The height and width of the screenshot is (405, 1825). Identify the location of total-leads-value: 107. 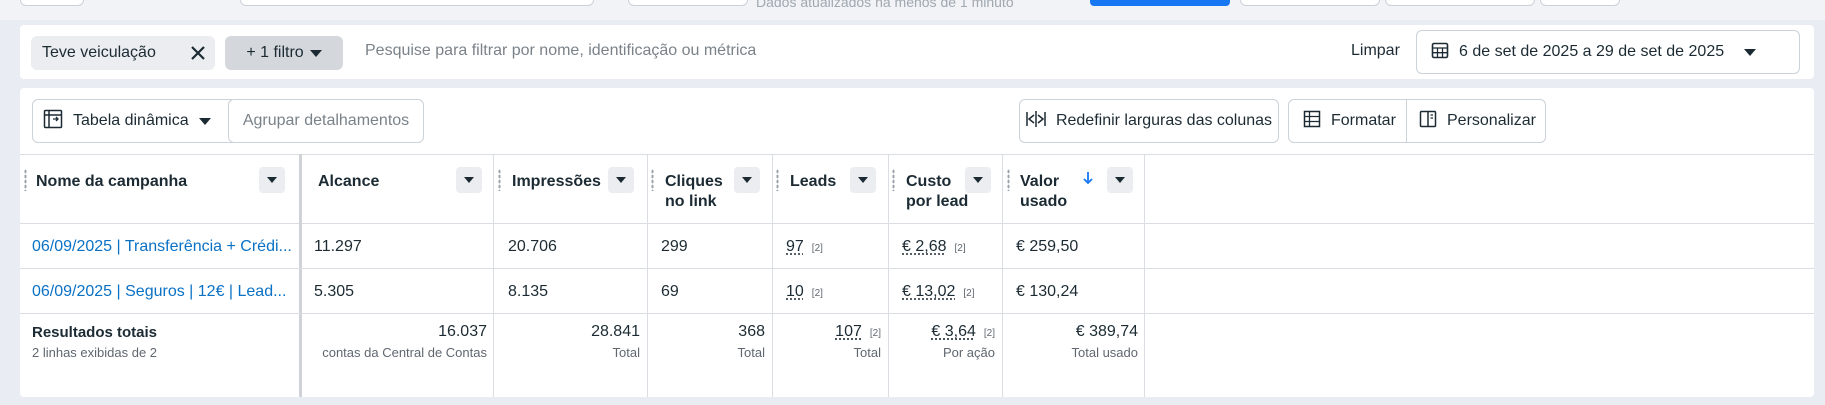
(848, 331).